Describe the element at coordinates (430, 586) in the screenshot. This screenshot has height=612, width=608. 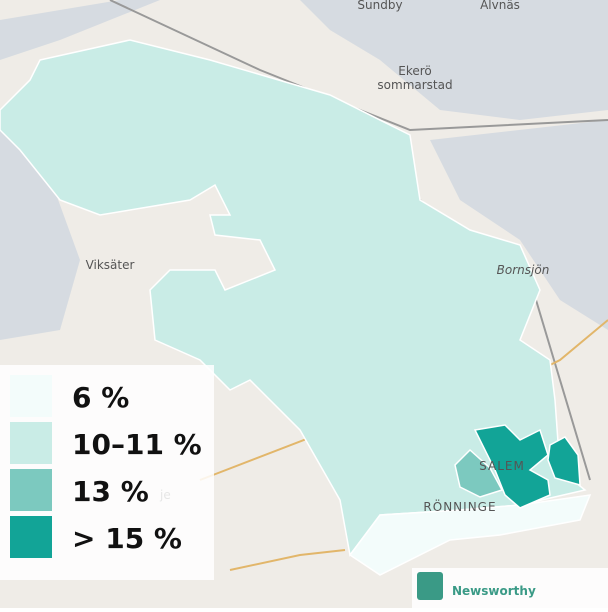
I see `brand-icon` at that location.